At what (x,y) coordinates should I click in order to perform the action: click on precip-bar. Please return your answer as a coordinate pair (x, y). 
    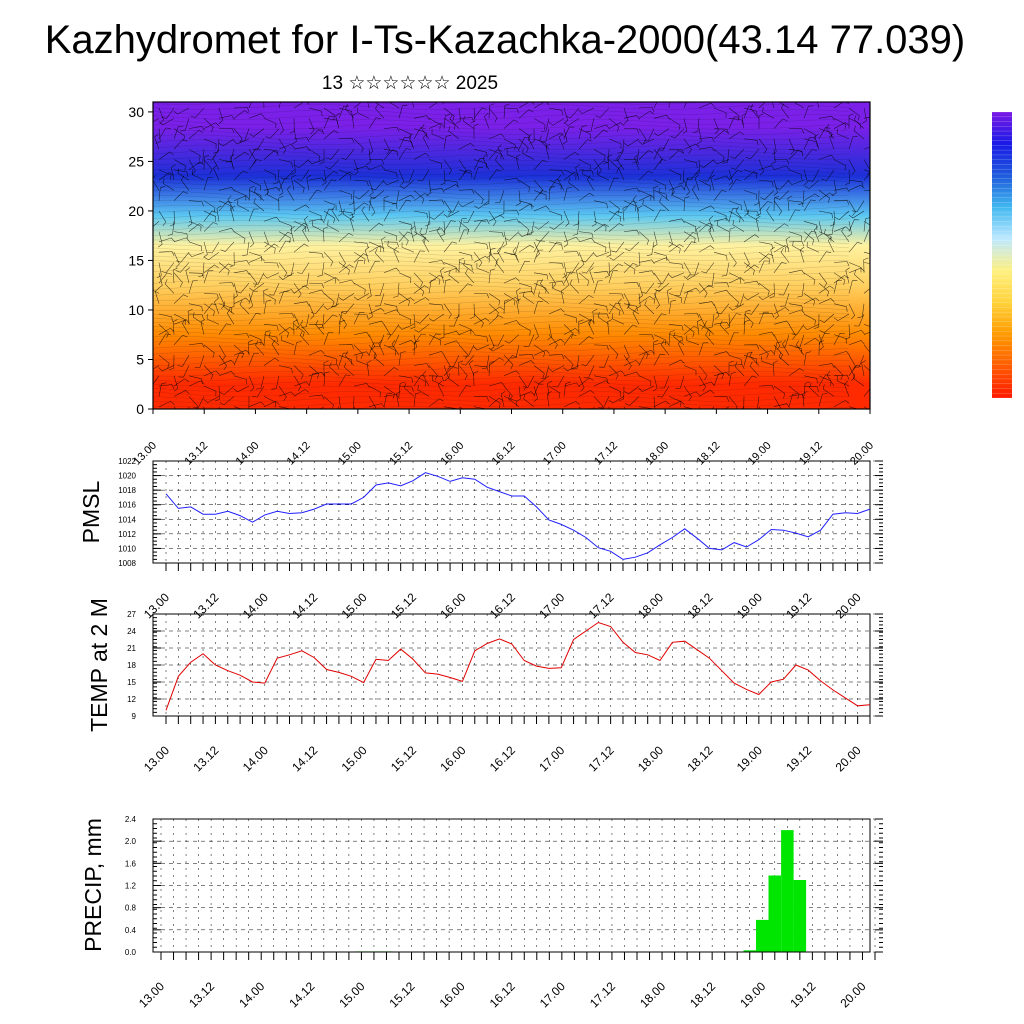
    Looking at the image, I should click on (800, 916).